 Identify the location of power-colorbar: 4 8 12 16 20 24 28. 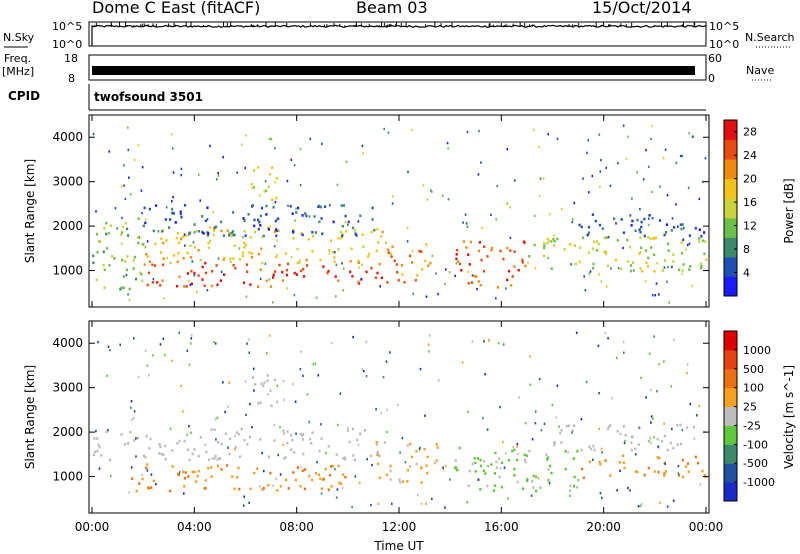
(740, 208).